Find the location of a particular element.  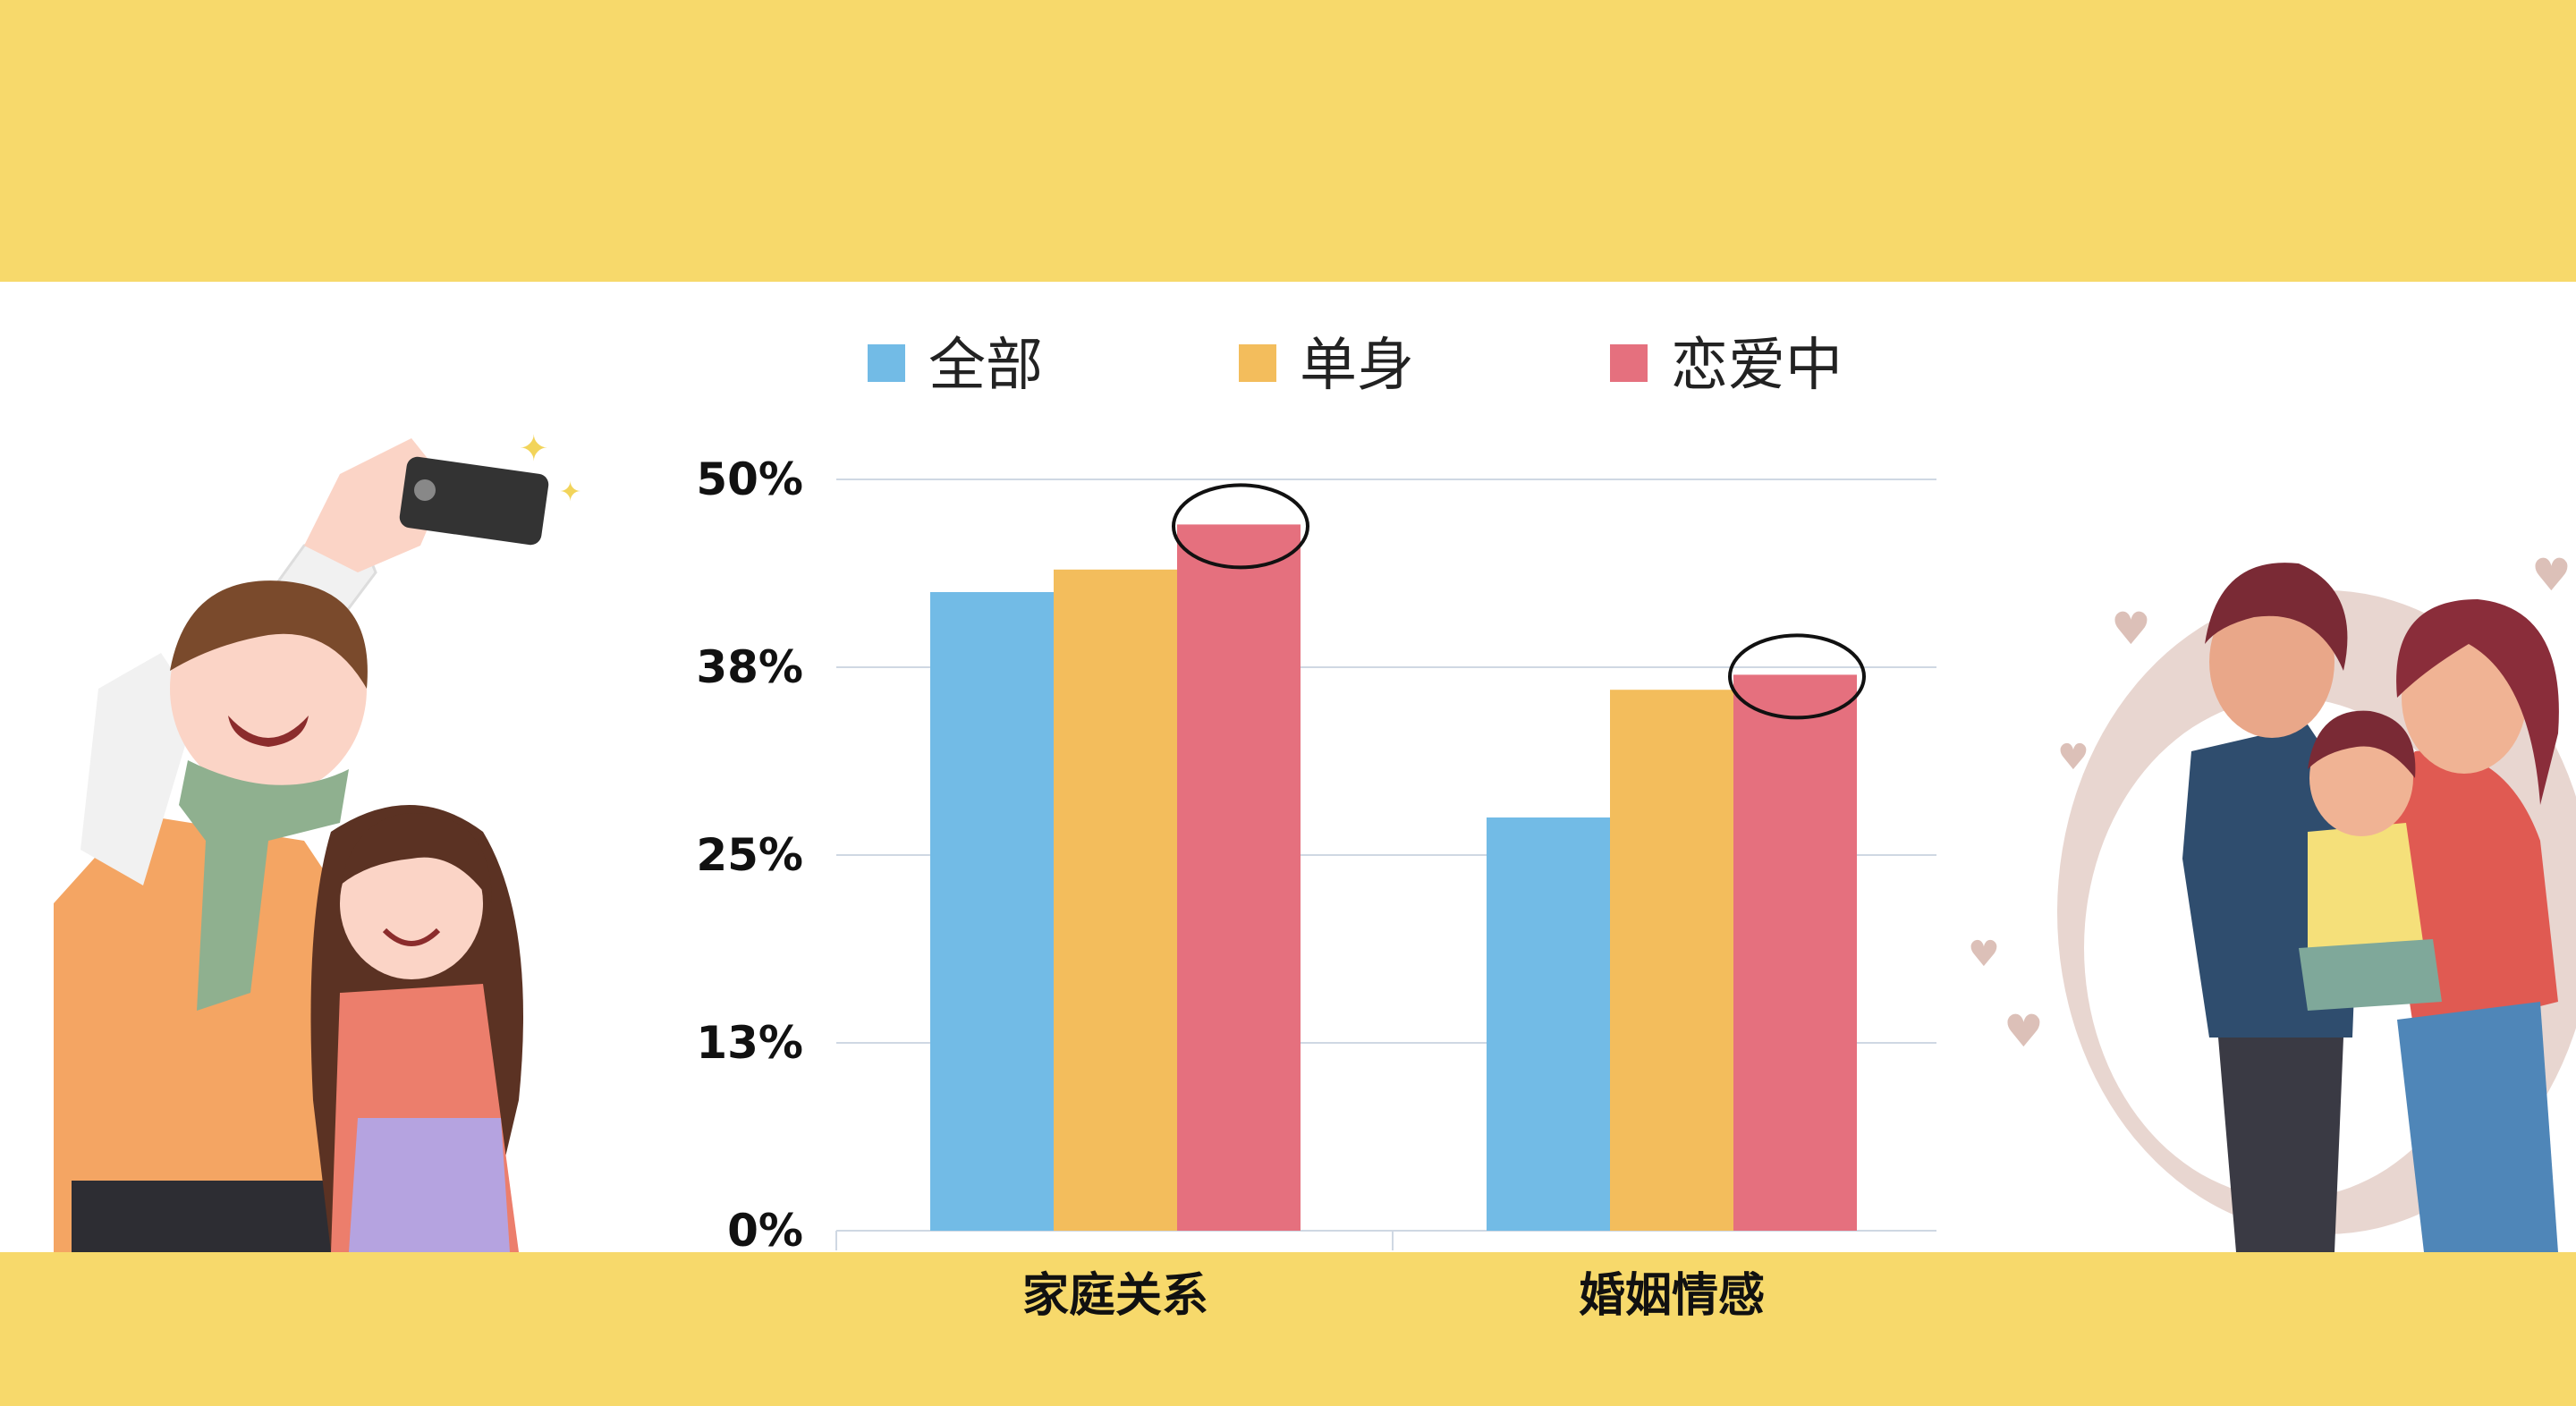

x-category-label: 婚姻情感 is located at coordinates (1672, 1296).